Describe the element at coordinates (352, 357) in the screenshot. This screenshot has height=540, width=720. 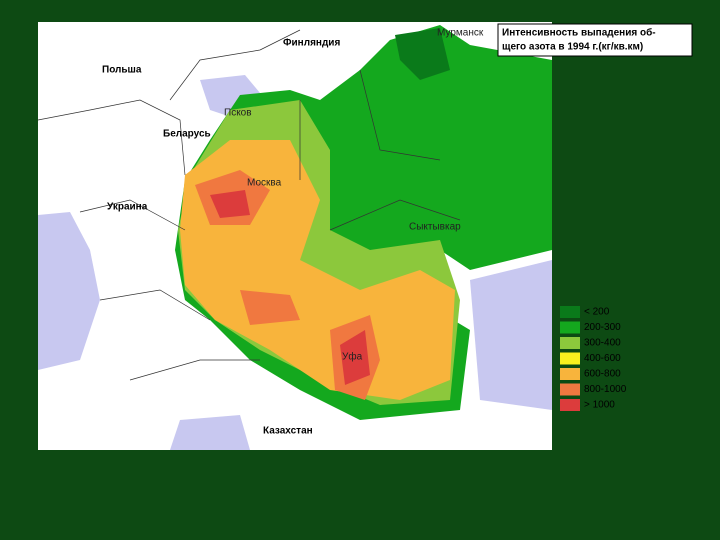
I see `place-label: Уфа` at that location.